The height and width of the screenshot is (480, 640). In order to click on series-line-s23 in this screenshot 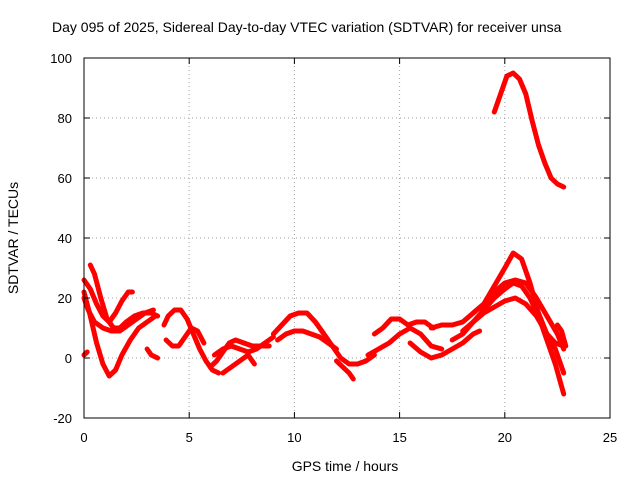, I will do `click(529, 130)`.